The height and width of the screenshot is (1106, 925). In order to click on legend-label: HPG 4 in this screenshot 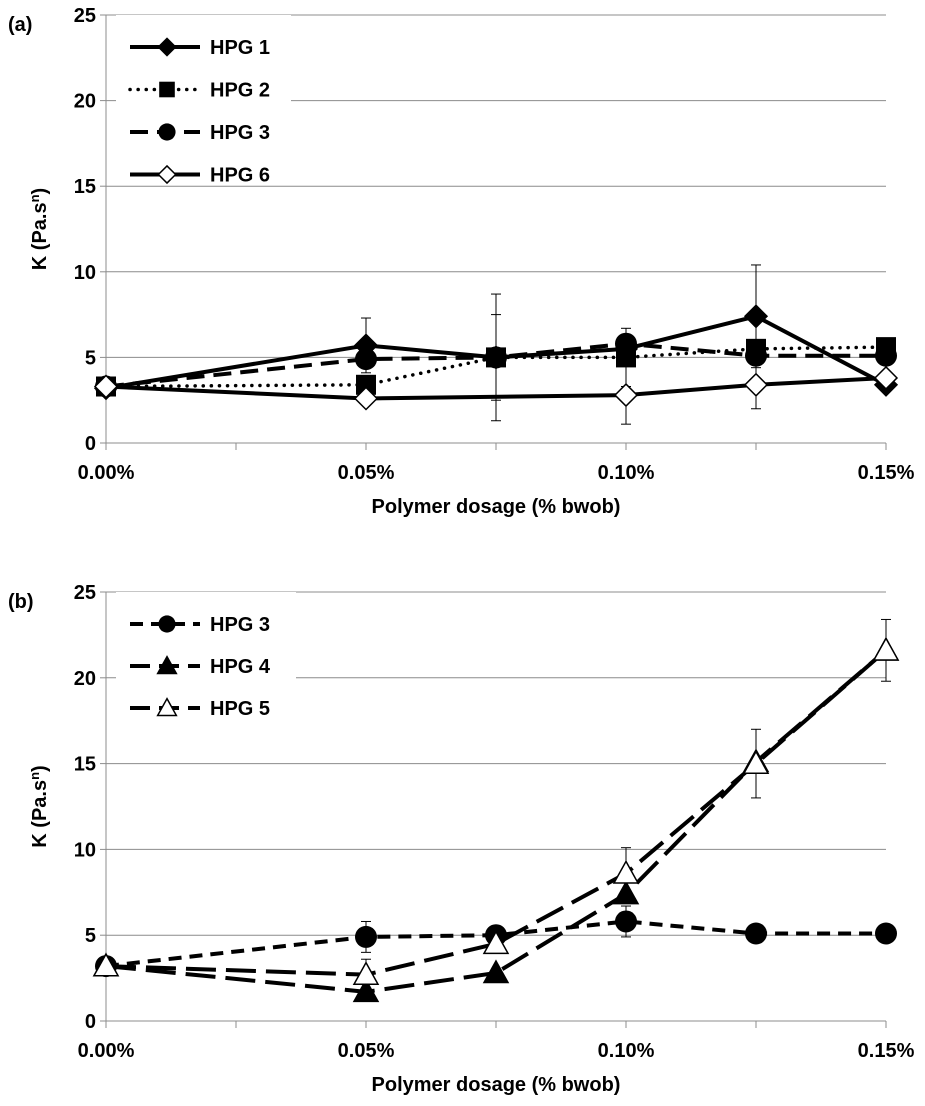, I will do `click(240, 667)`.